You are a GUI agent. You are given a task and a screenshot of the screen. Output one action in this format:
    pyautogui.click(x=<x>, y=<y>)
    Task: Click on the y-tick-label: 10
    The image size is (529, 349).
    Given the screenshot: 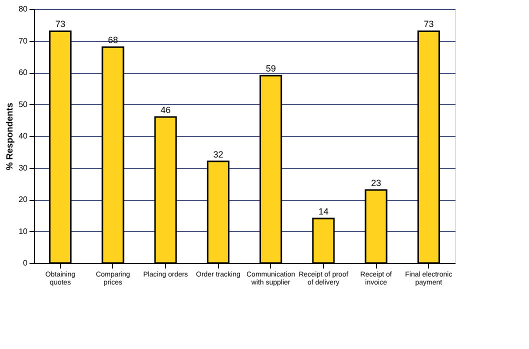 What is the action you would take?
    pyautogui.click(x=23, y=231)
    